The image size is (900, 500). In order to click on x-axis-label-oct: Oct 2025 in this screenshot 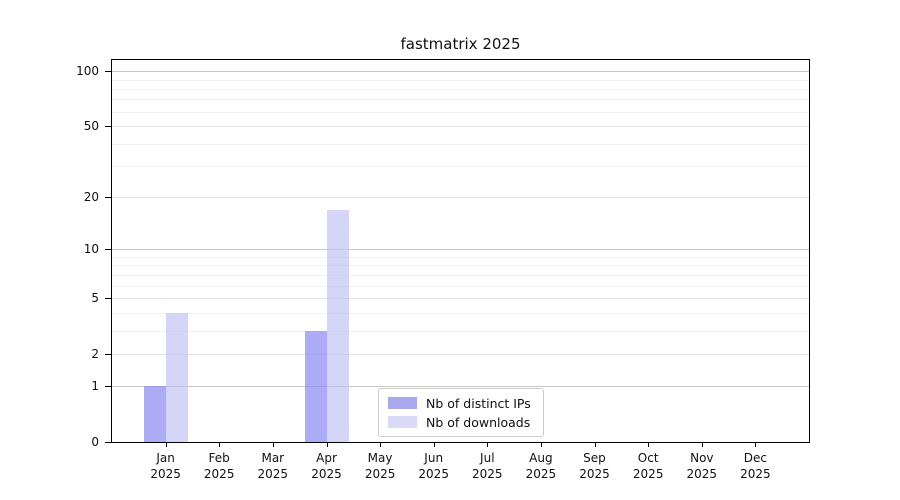, I will do `click(648, 466)`.